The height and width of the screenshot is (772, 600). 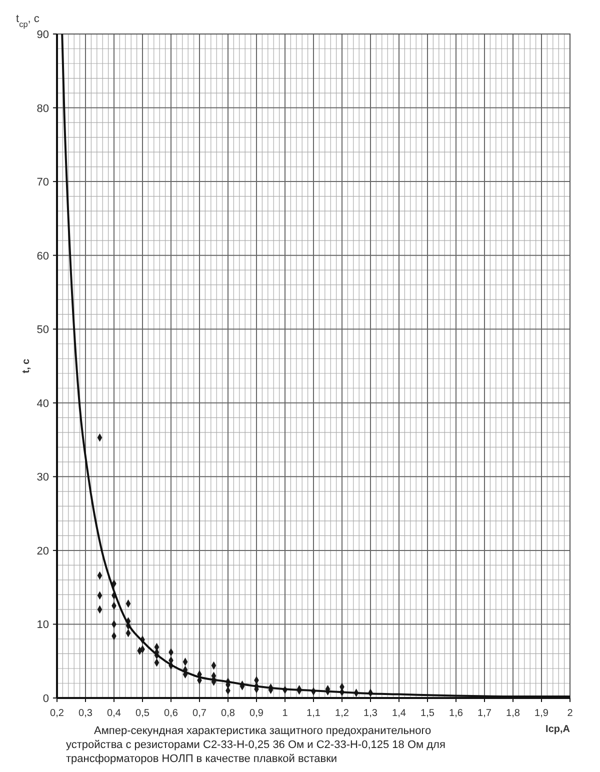 I want to click on x-tick-label: 1,2, so click(x=342, y=713).